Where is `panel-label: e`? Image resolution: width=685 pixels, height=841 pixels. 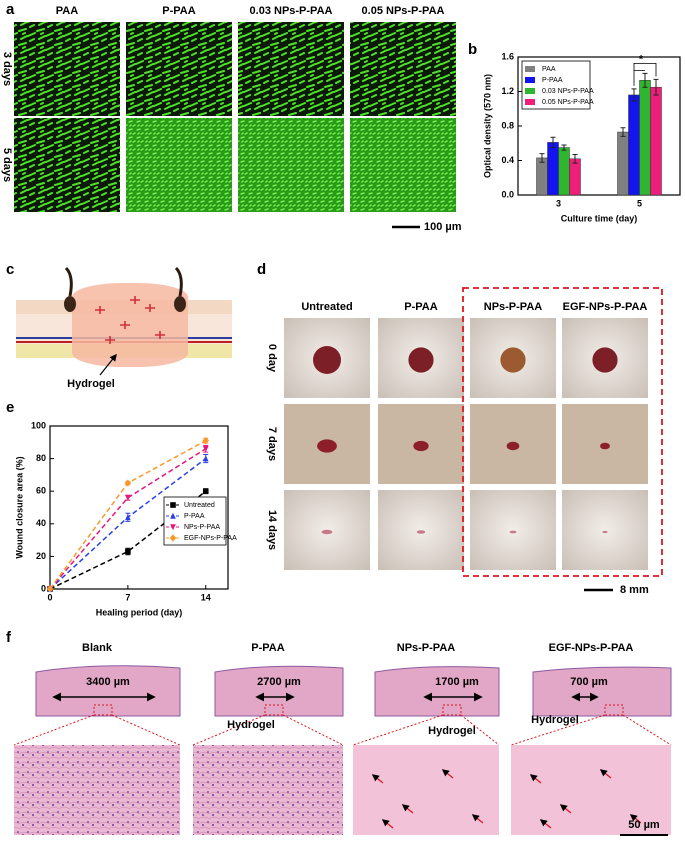
panel-label: e is located at coordinates (10, 407).